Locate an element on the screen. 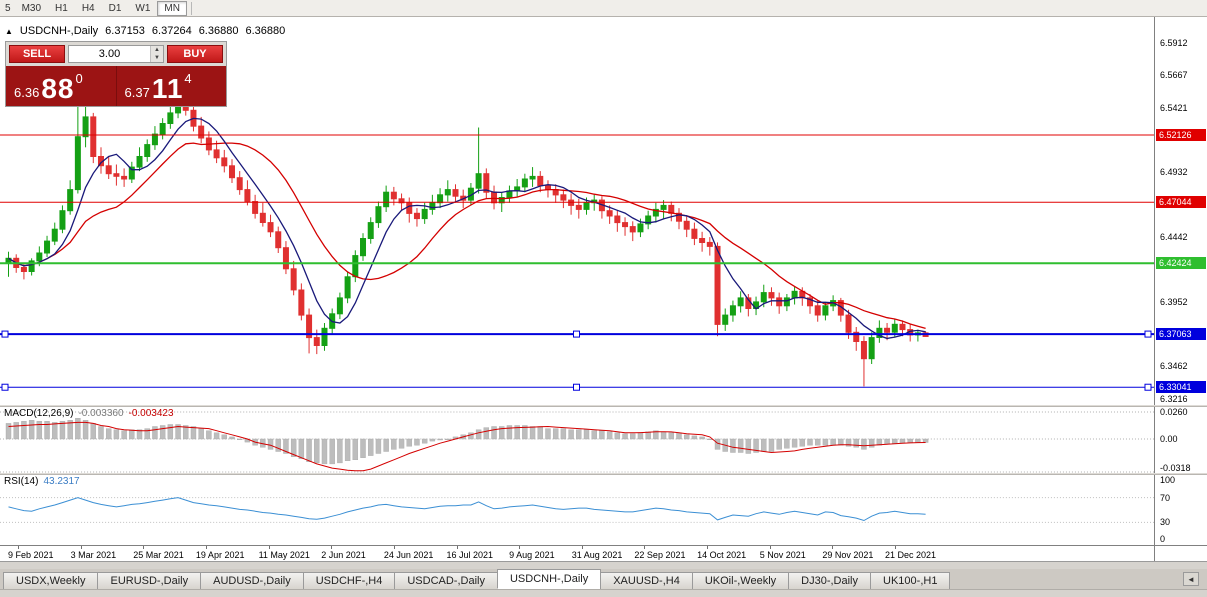 The image size is (1207, 597). date-axis-label: 11 May 2021 is located at coordinates (284, 555).